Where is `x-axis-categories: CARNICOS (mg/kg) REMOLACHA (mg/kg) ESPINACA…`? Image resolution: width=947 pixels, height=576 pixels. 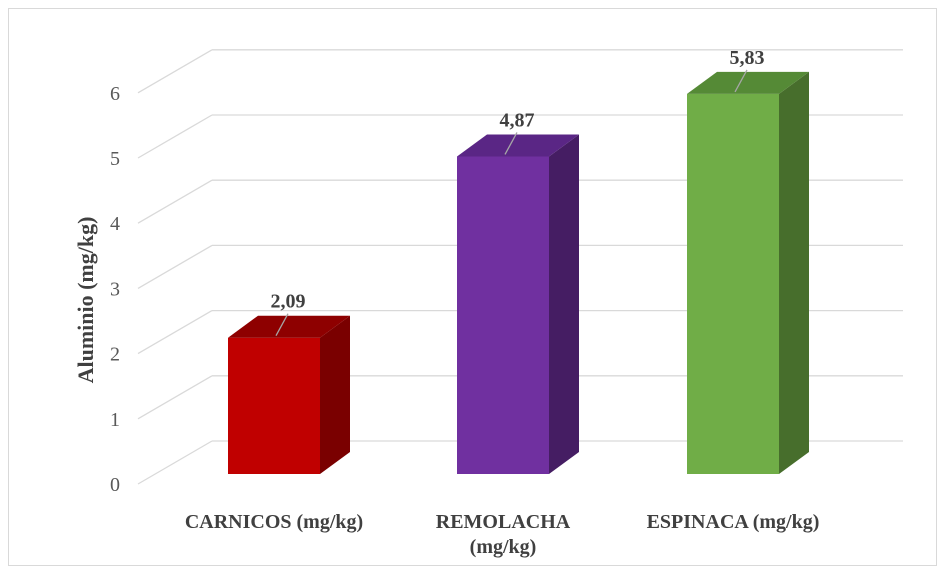
x-axis-categories: CARNICOS (mg/kg) REMOLACHA (mg/kg) ESPINACA… is located at coordinates (502, 534).